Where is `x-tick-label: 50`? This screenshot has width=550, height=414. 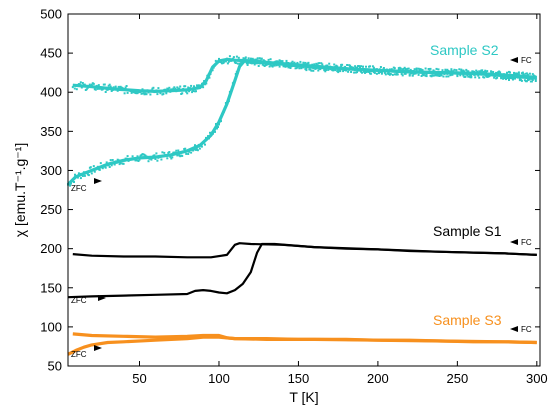
x-tick-label: 50 is located at coordinates (139, 378).